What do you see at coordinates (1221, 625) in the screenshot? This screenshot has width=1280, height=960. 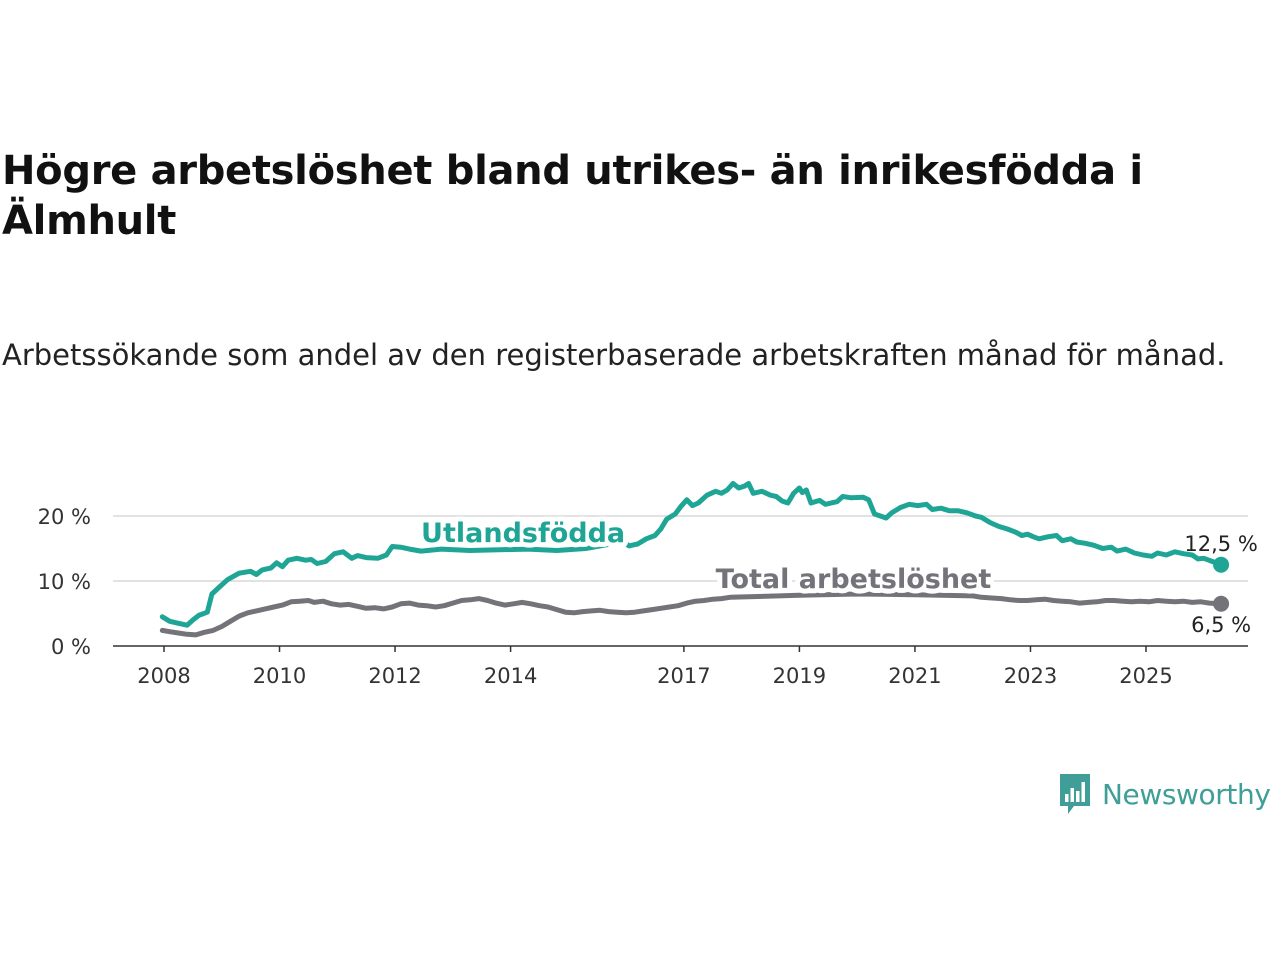 I see `end-value-label-total: 6,5 %` at bounding box center [1221, 625].